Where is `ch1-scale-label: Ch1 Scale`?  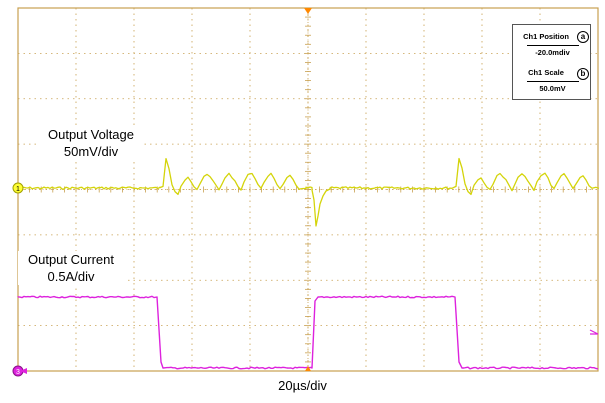 ch1-scale-label: Ch1 Scale is located at coordinates (546, 72).